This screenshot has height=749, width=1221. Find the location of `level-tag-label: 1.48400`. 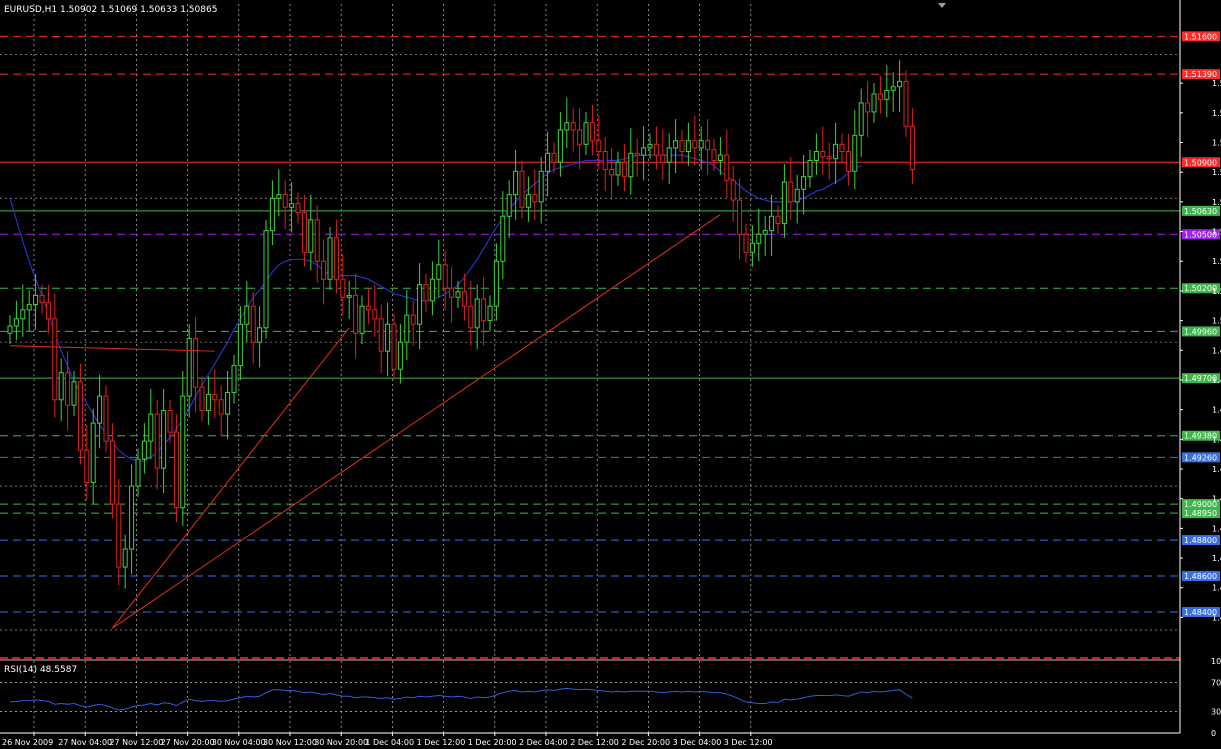

level-tag-label: 1.48400 is located at coordinates (1200, 612).